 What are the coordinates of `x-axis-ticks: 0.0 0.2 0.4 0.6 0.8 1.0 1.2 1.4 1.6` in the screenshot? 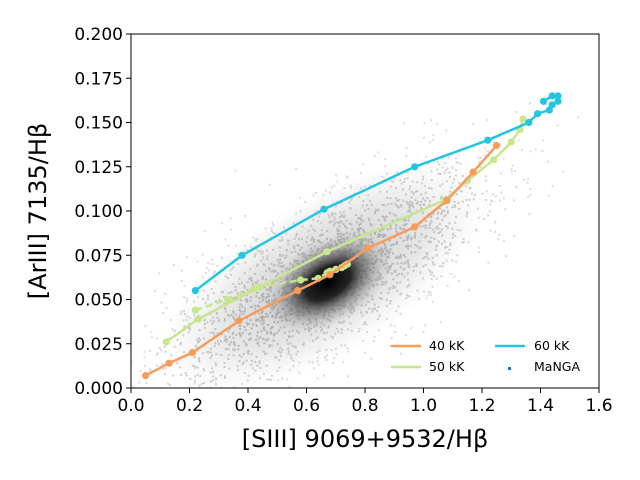 It's located at (365, 402).